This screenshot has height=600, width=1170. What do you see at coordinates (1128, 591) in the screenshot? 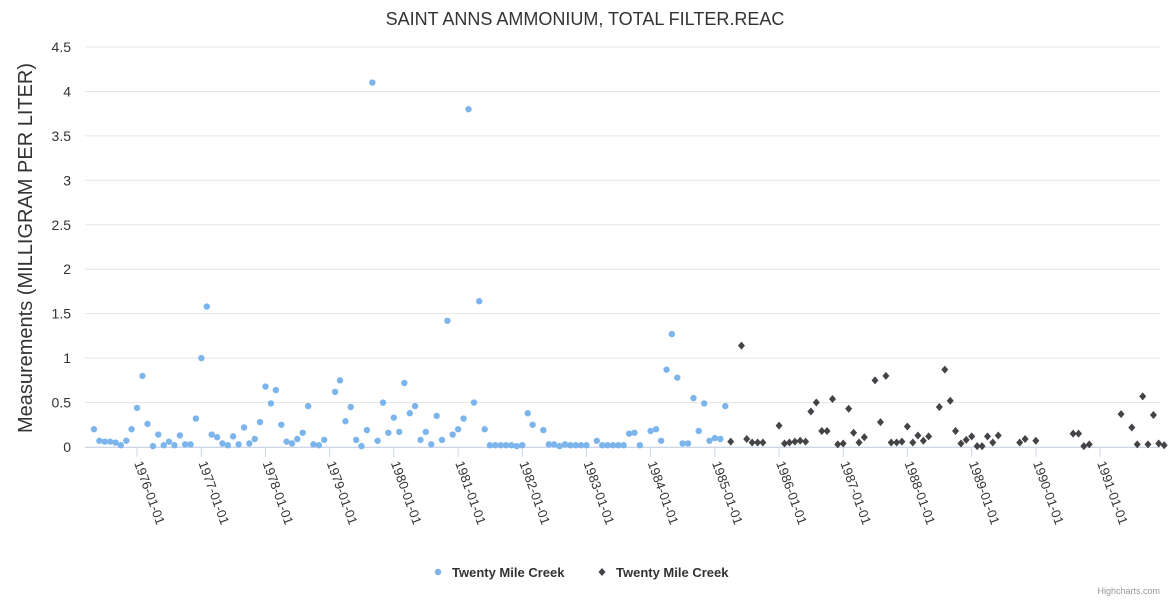
I see `credits-link: Highcharts.com` at bounding box center [1128, 591].